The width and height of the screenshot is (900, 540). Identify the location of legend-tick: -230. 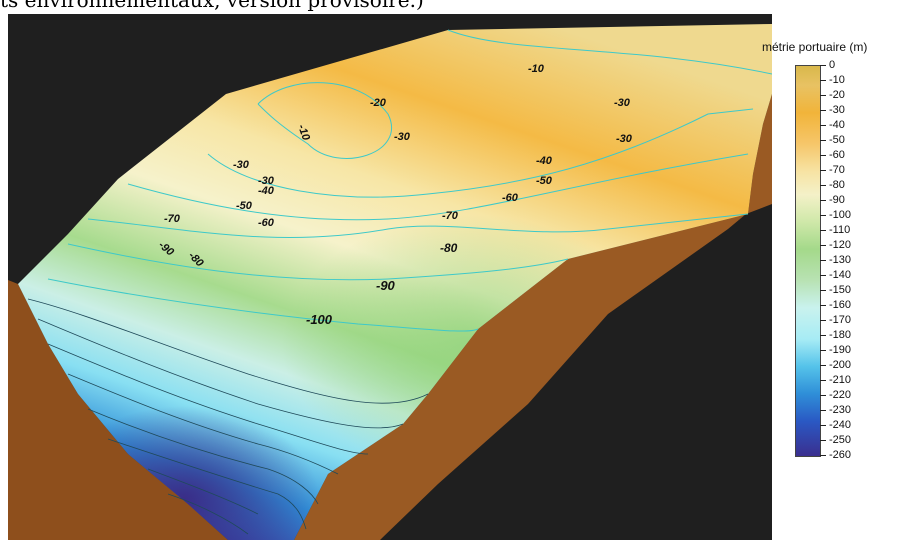
(836, 410).